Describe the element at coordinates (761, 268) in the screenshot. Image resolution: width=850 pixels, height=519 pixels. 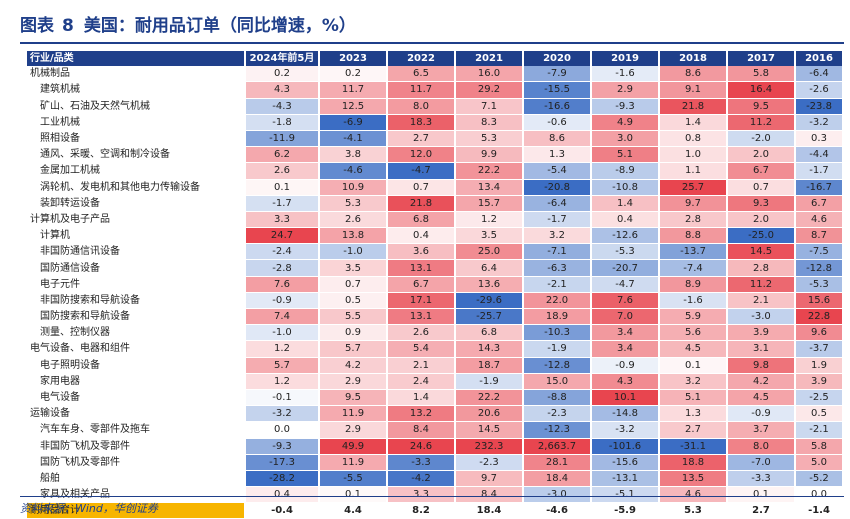
I see `value-cell: 2.8` at that location.